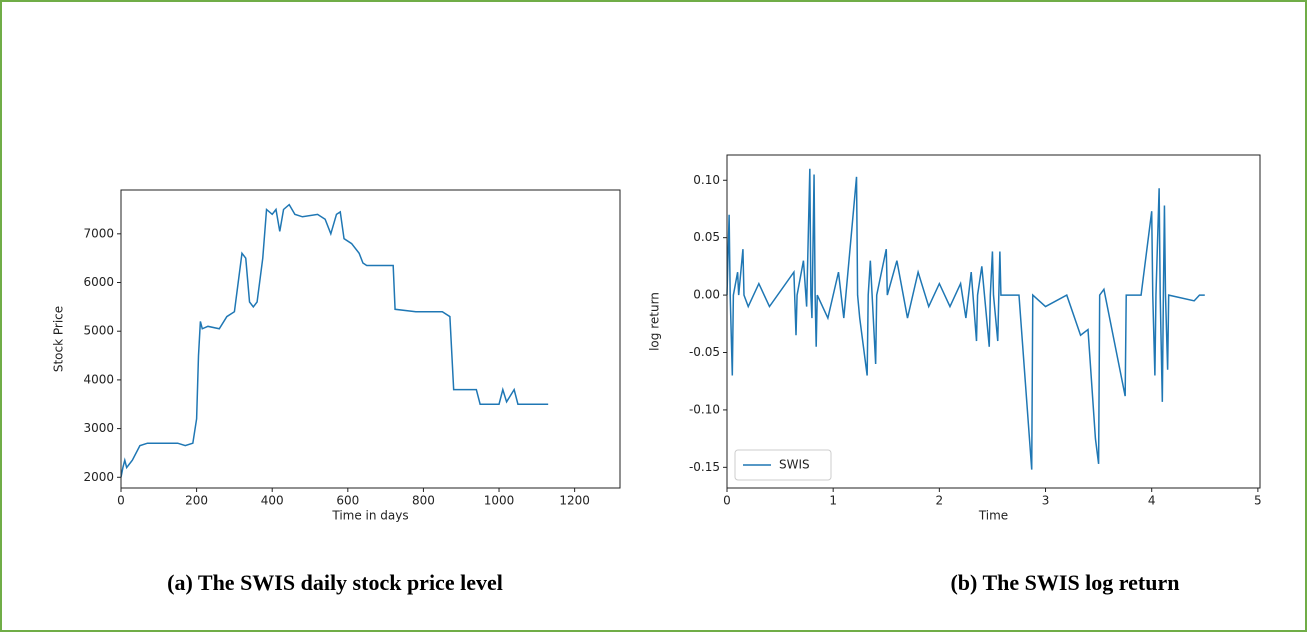  I want to click on x-tick-label: 3, so click(1046, 501).